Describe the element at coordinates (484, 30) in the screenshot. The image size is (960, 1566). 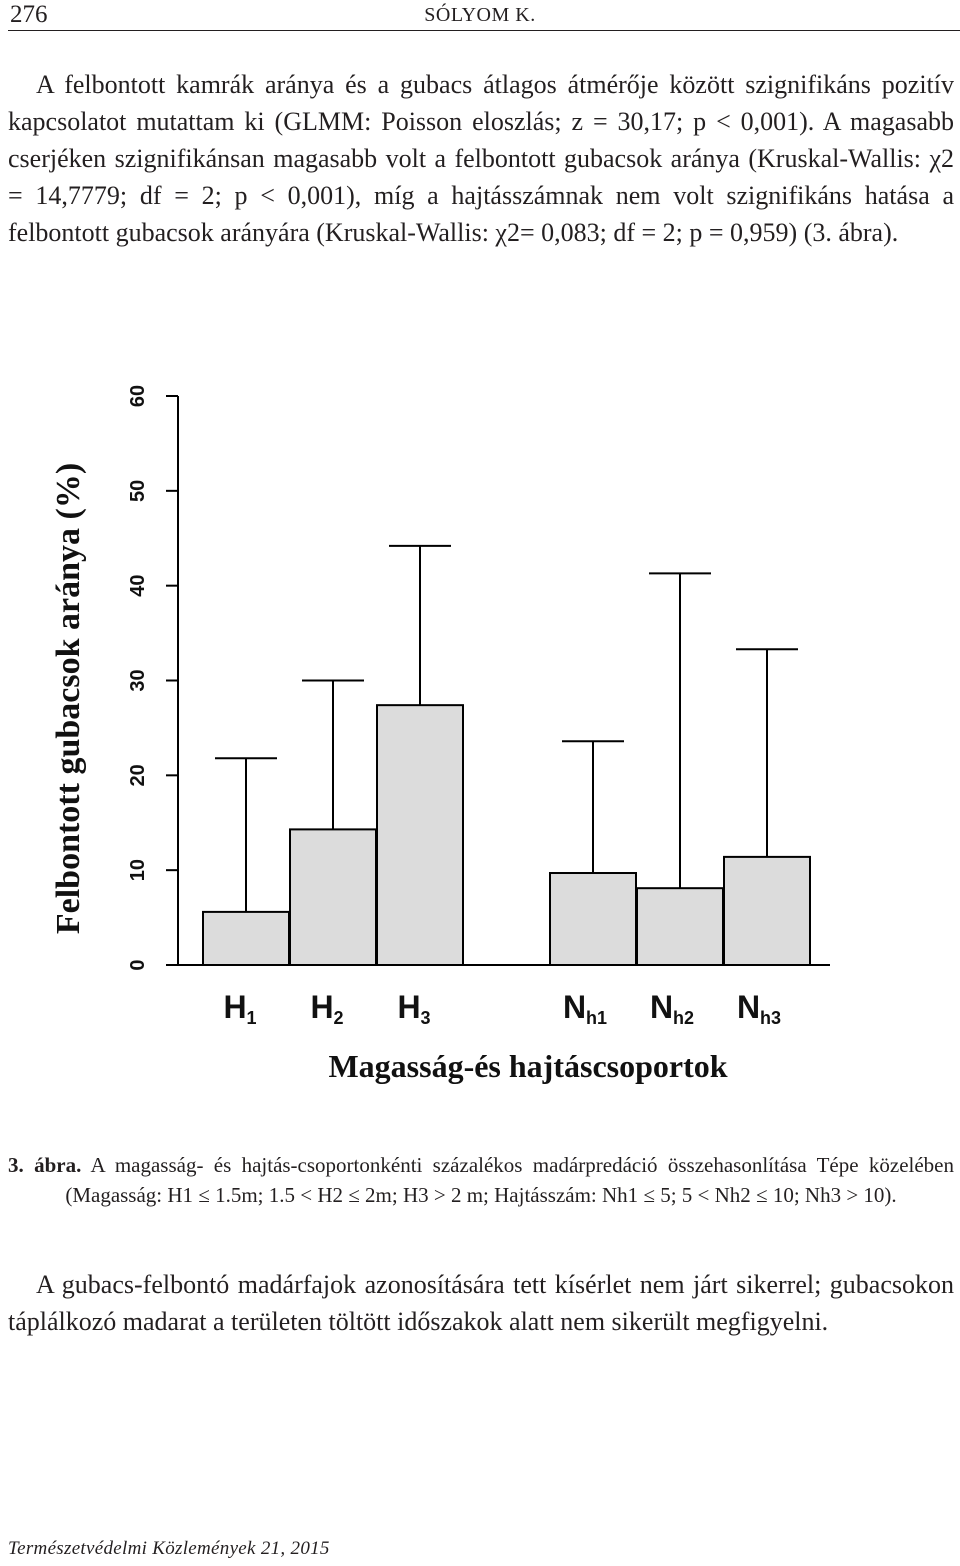
I see `header-rule` at that location.